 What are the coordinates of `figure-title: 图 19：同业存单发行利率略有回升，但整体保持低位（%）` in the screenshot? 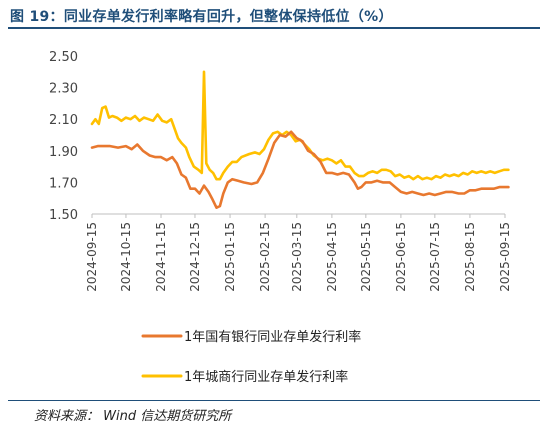 It's located at (201, 17).